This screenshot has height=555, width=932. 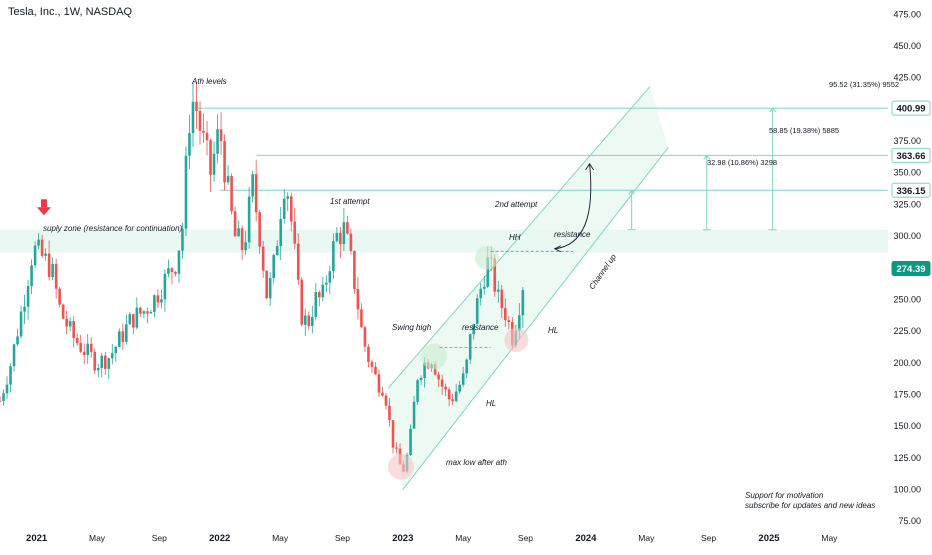 What do you see at coordinates (804, 130) in the screenshot?
I see `measure-label-2: 58.85 (19.38%) 5885` at bounding box center [804, 130].